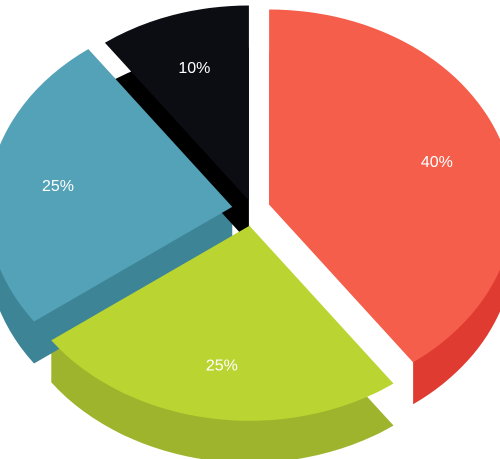  I want to click on slice-10-percent-label: 10%, so click(194, 68).